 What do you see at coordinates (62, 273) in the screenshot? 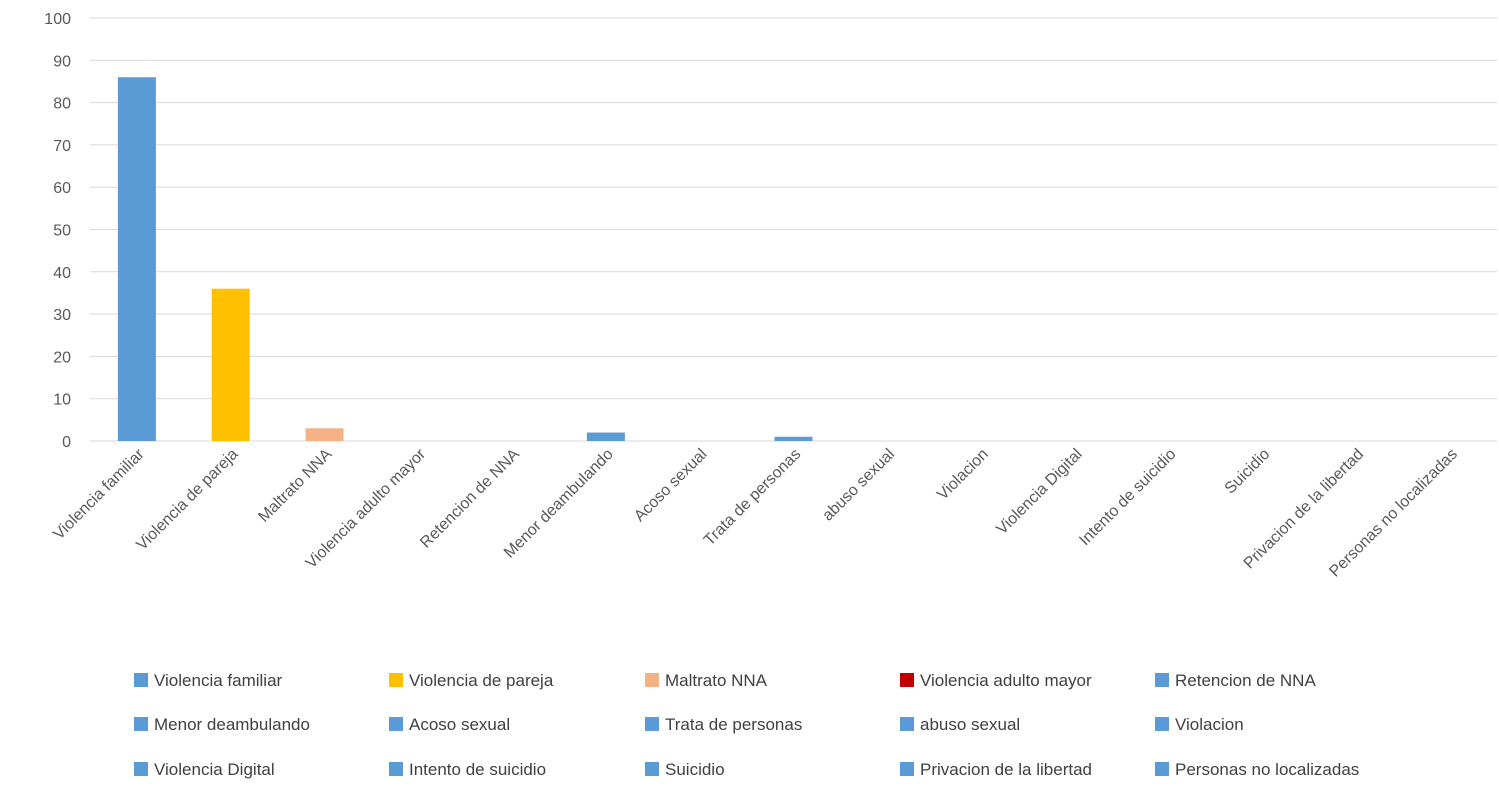
I see `y-tick-label: 40` at bounding box center [62, 273].